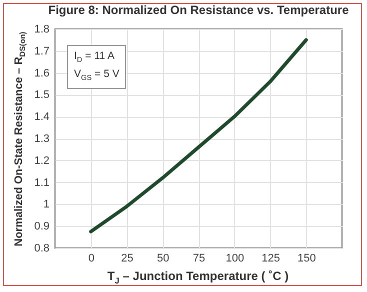 Image resolution: width=367 pixels, height=292 pixels. Describe the element at coordinates (42, 73) in the screenshot. I see `y-tick-label: 1.6` at that location.